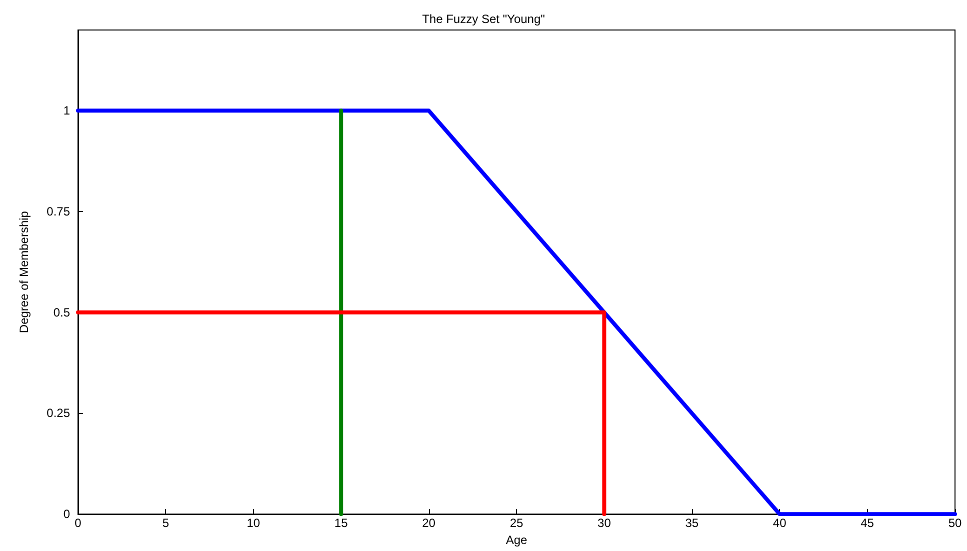 The image size is (967, 551). I want to click on y-tick-label: 0.75, so click(58, 211).